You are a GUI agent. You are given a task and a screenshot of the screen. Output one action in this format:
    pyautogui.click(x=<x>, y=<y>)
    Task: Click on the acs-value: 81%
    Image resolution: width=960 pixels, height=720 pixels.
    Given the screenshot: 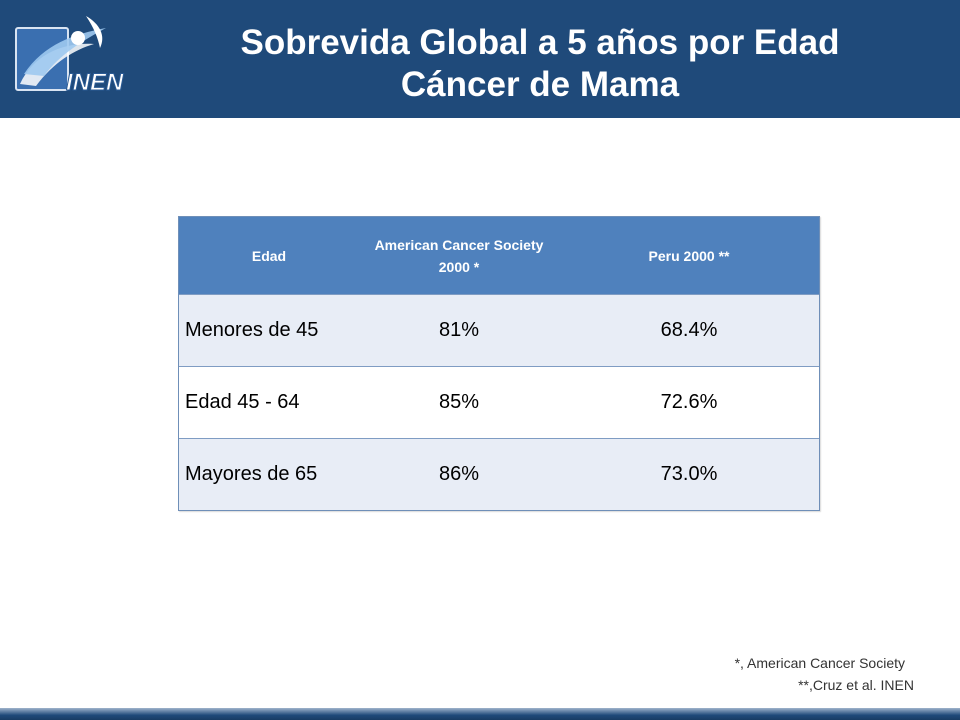 What is the action you would take?
    pyautogui.click(x=459, y=330)
    